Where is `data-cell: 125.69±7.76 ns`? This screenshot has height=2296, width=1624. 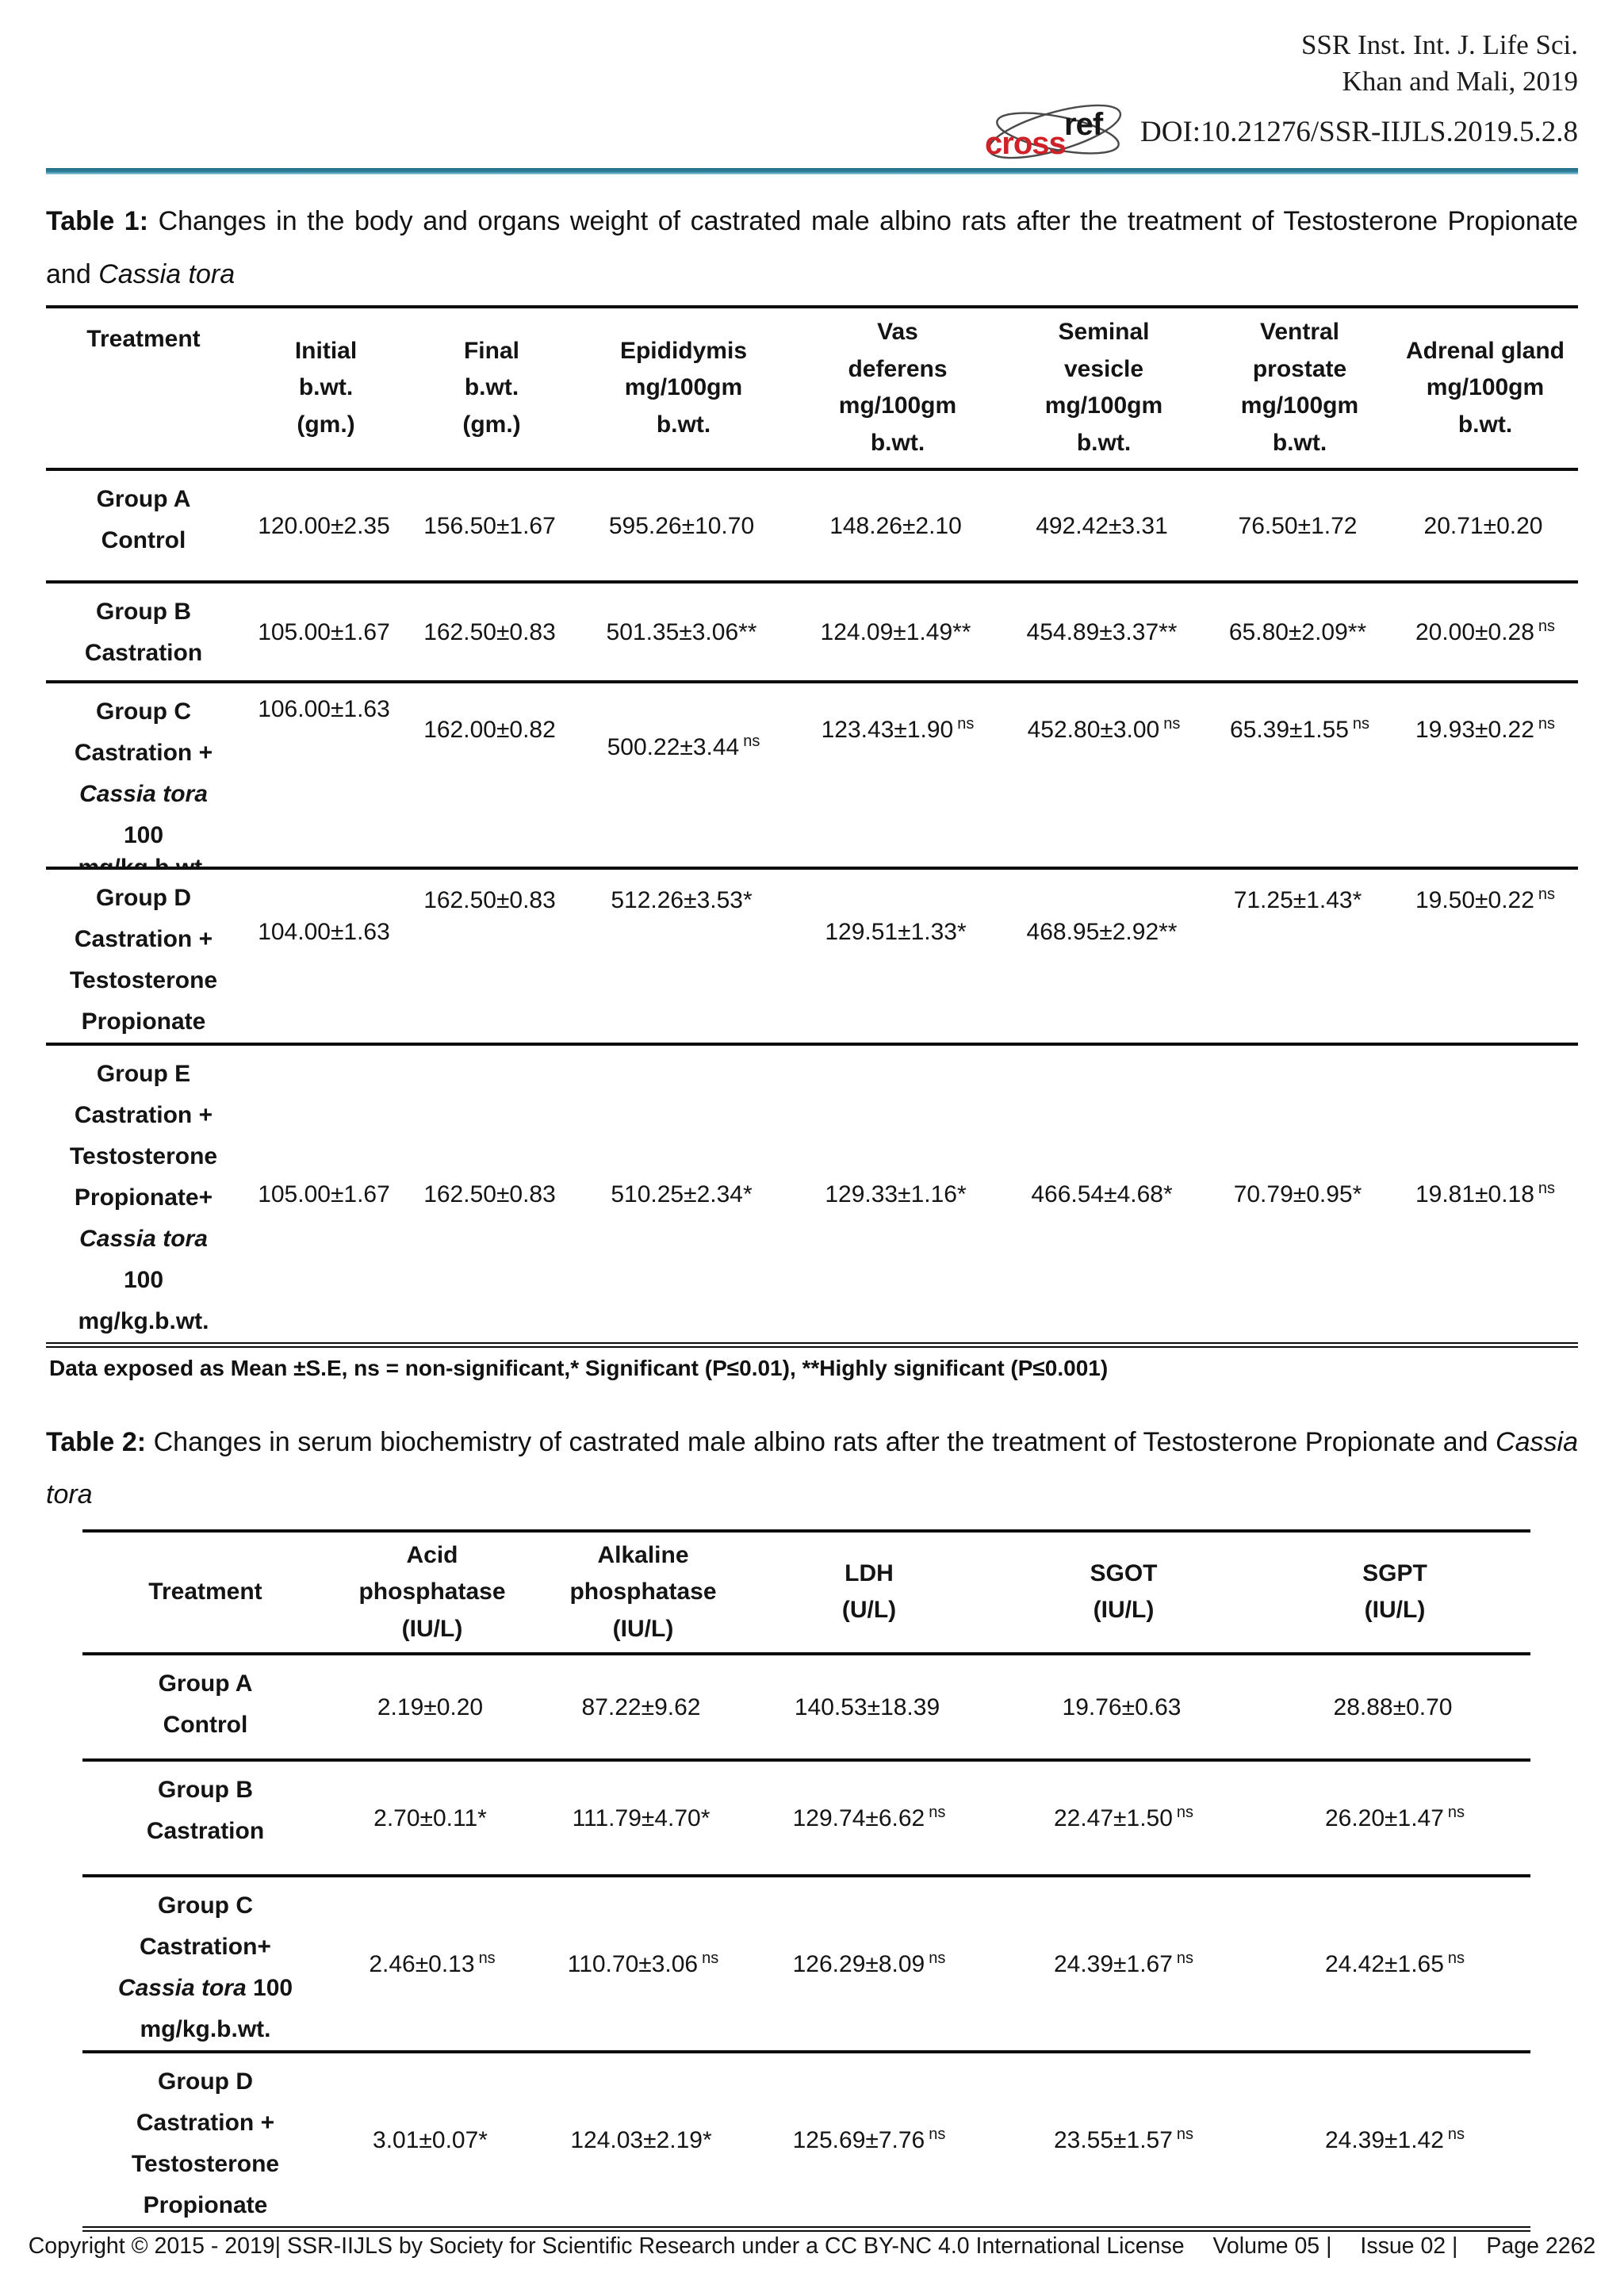
data-cell: 125.69±7.76 ns is located at coordinates (869, 2142).